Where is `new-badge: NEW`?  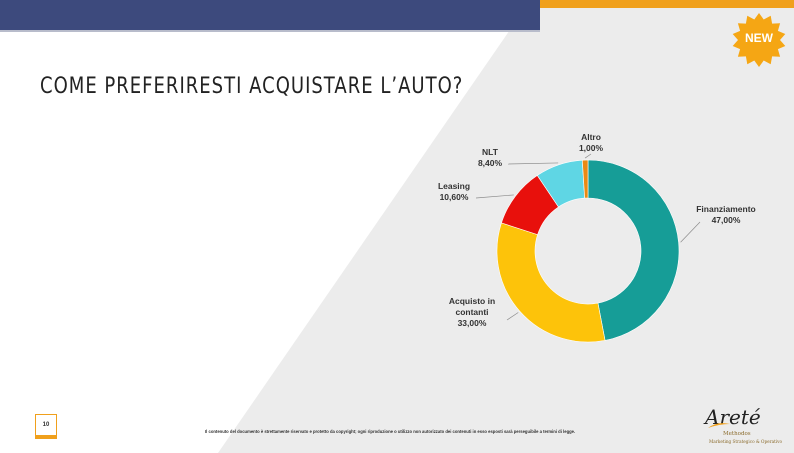
new-badge: NEW is located at coordinates (759, 40).